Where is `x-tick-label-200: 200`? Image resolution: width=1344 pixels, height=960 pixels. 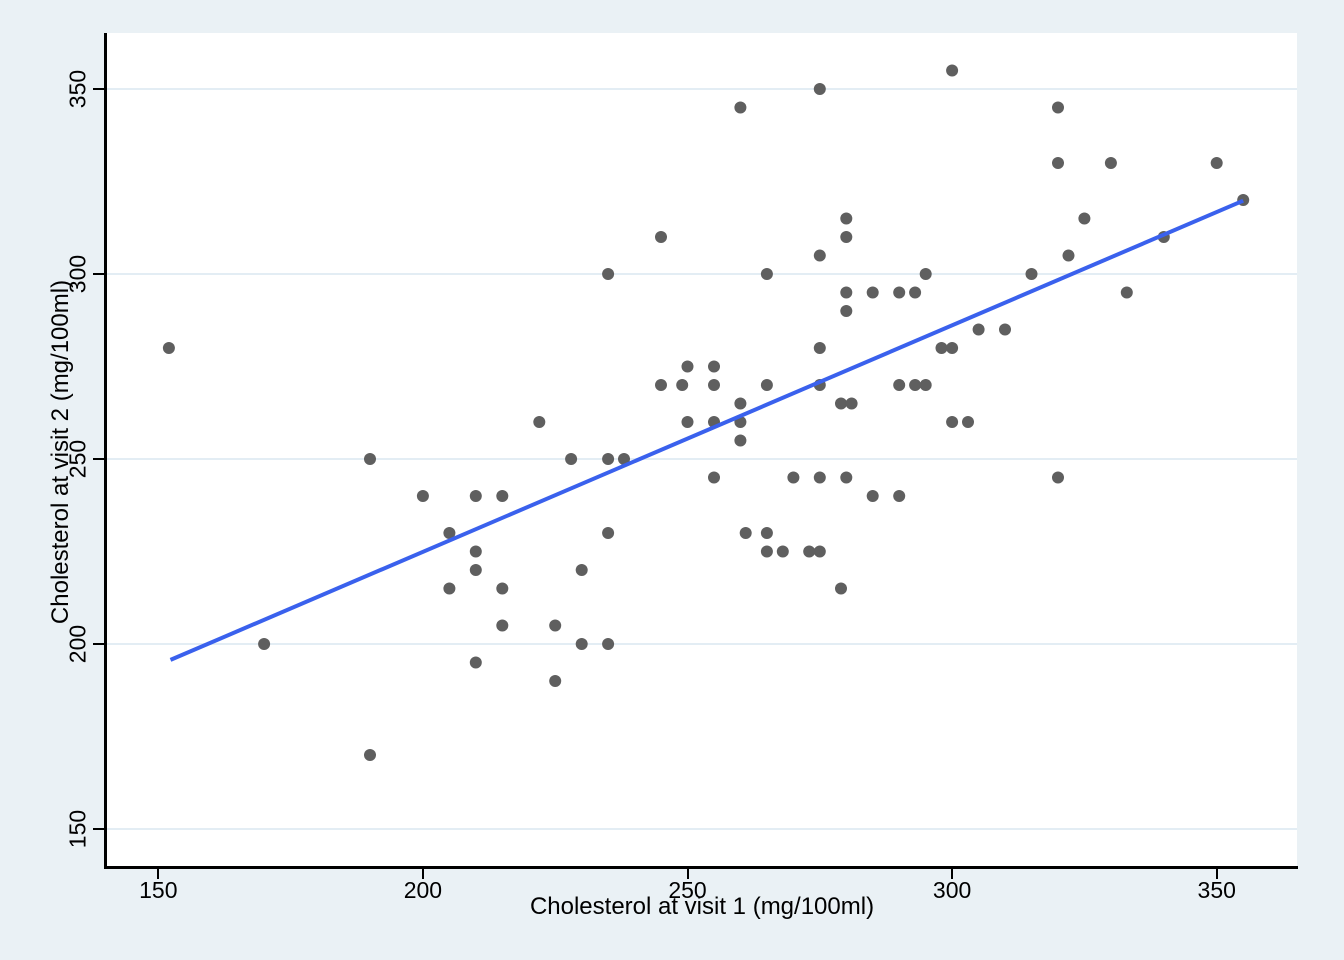 x-tick-label-200: 200 is located at coordinates (423, 890).